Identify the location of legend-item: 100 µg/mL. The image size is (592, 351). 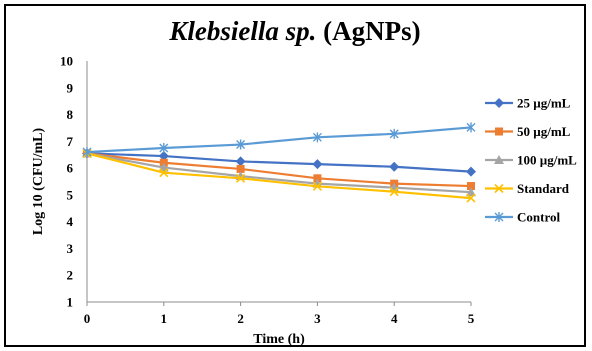
(531, 160).